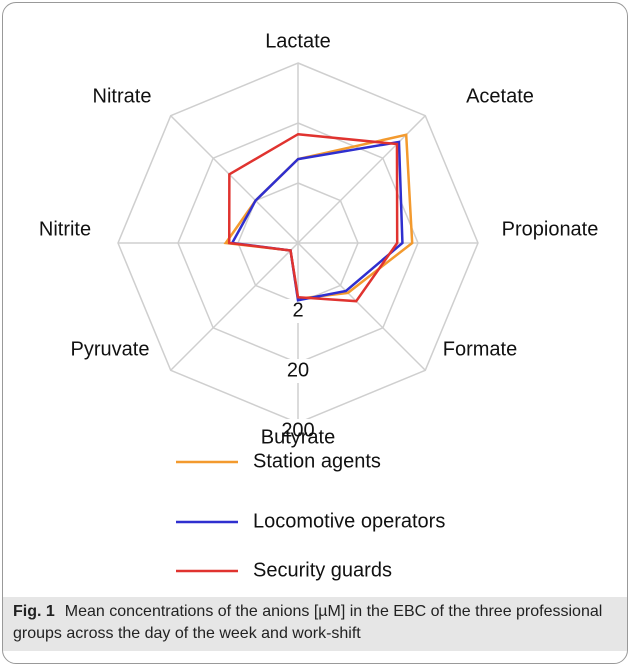 Image resolution: width=630 pixels, height=664 pixels. Describe the element at coordinates (317, 461) in the screenshot. I see `legend-label: Station agents` at that location.